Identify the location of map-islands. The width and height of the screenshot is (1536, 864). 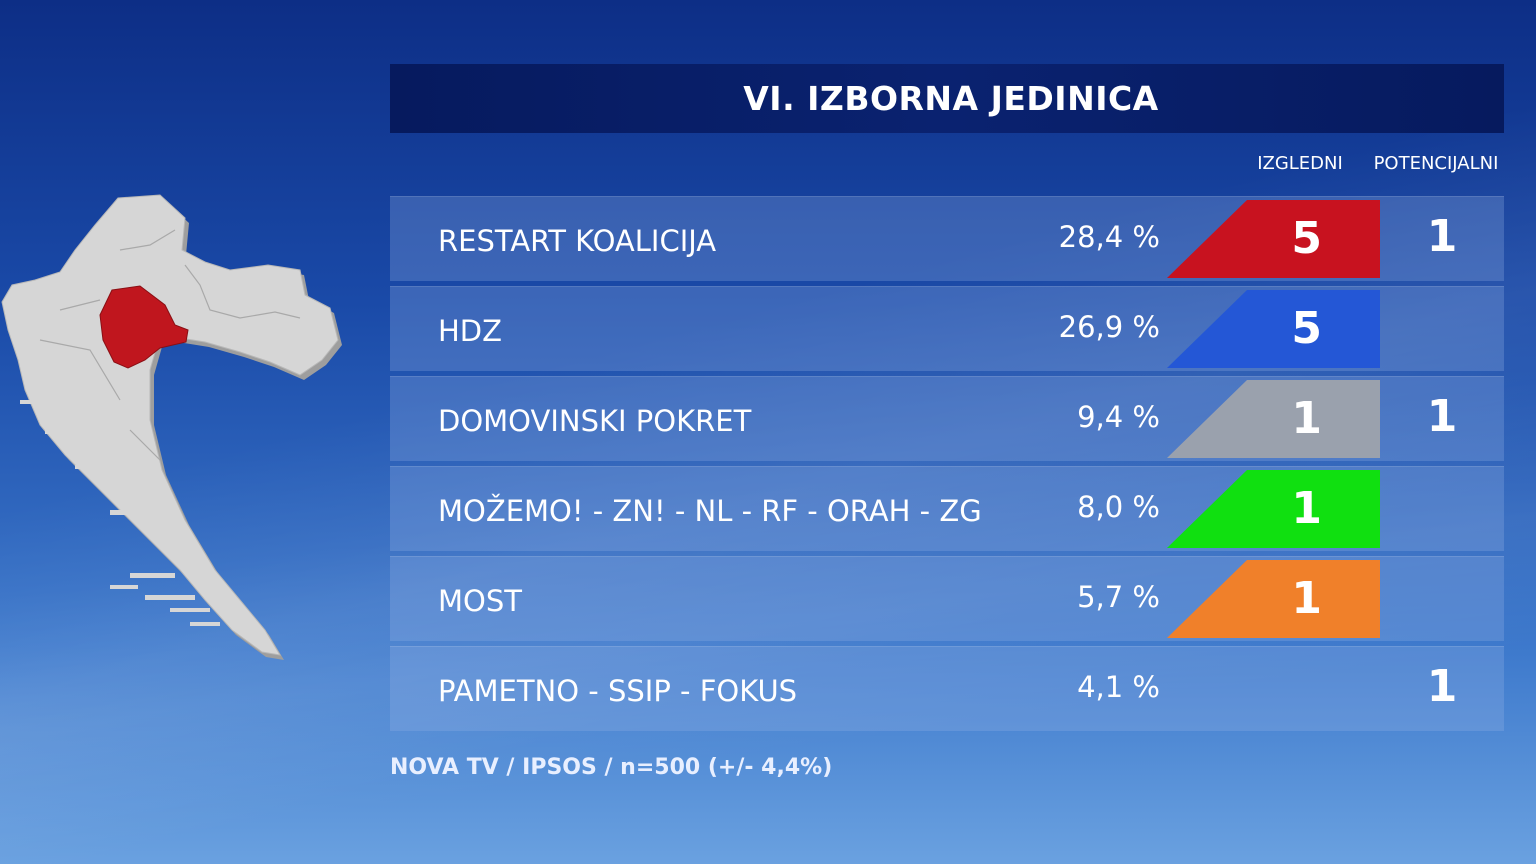
(120, 513).